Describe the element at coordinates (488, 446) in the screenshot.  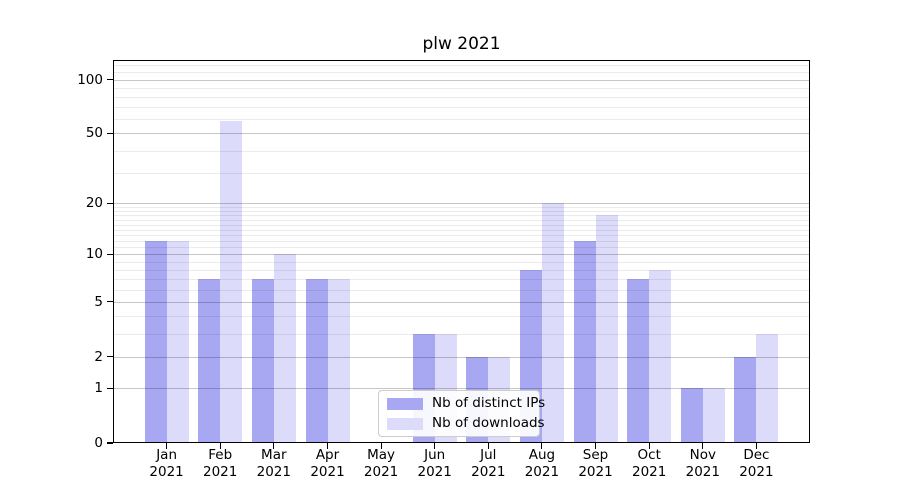
I see `x-tick-mark-jul` at that location.